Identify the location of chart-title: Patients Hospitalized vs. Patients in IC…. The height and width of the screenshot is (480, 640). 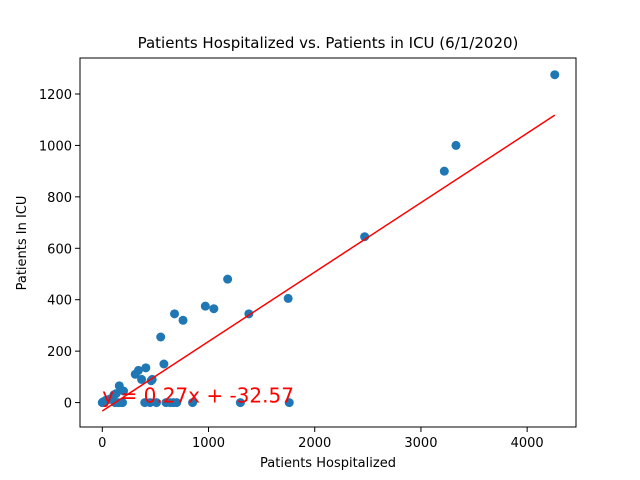
(328, 43).